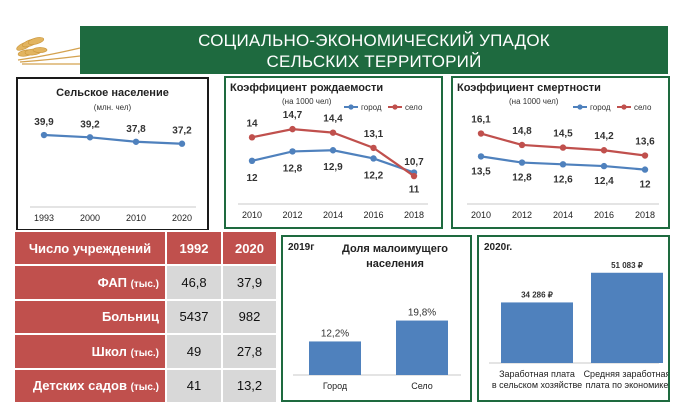 Image resolution: width=684 pixels, height=419 pixels. What do you see at coordinates (414, 162) in the screenshot?
I see `data-label: 10,7` at bounding box center [414, 162].